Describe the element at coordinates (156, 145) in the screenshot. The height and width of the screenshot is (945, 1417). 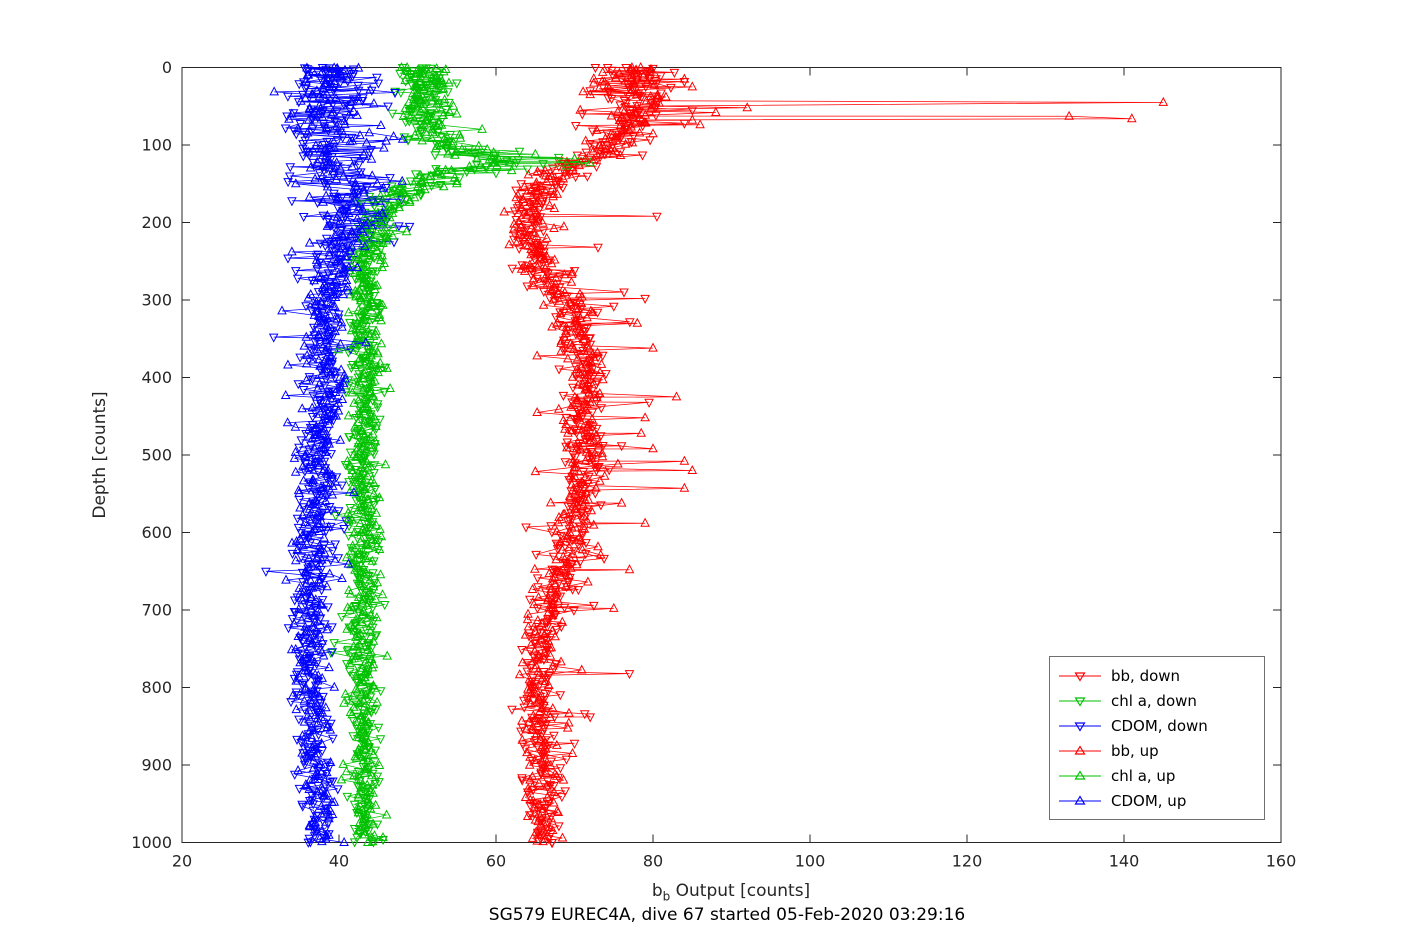
I see `y-tick-label: 100` at that location.